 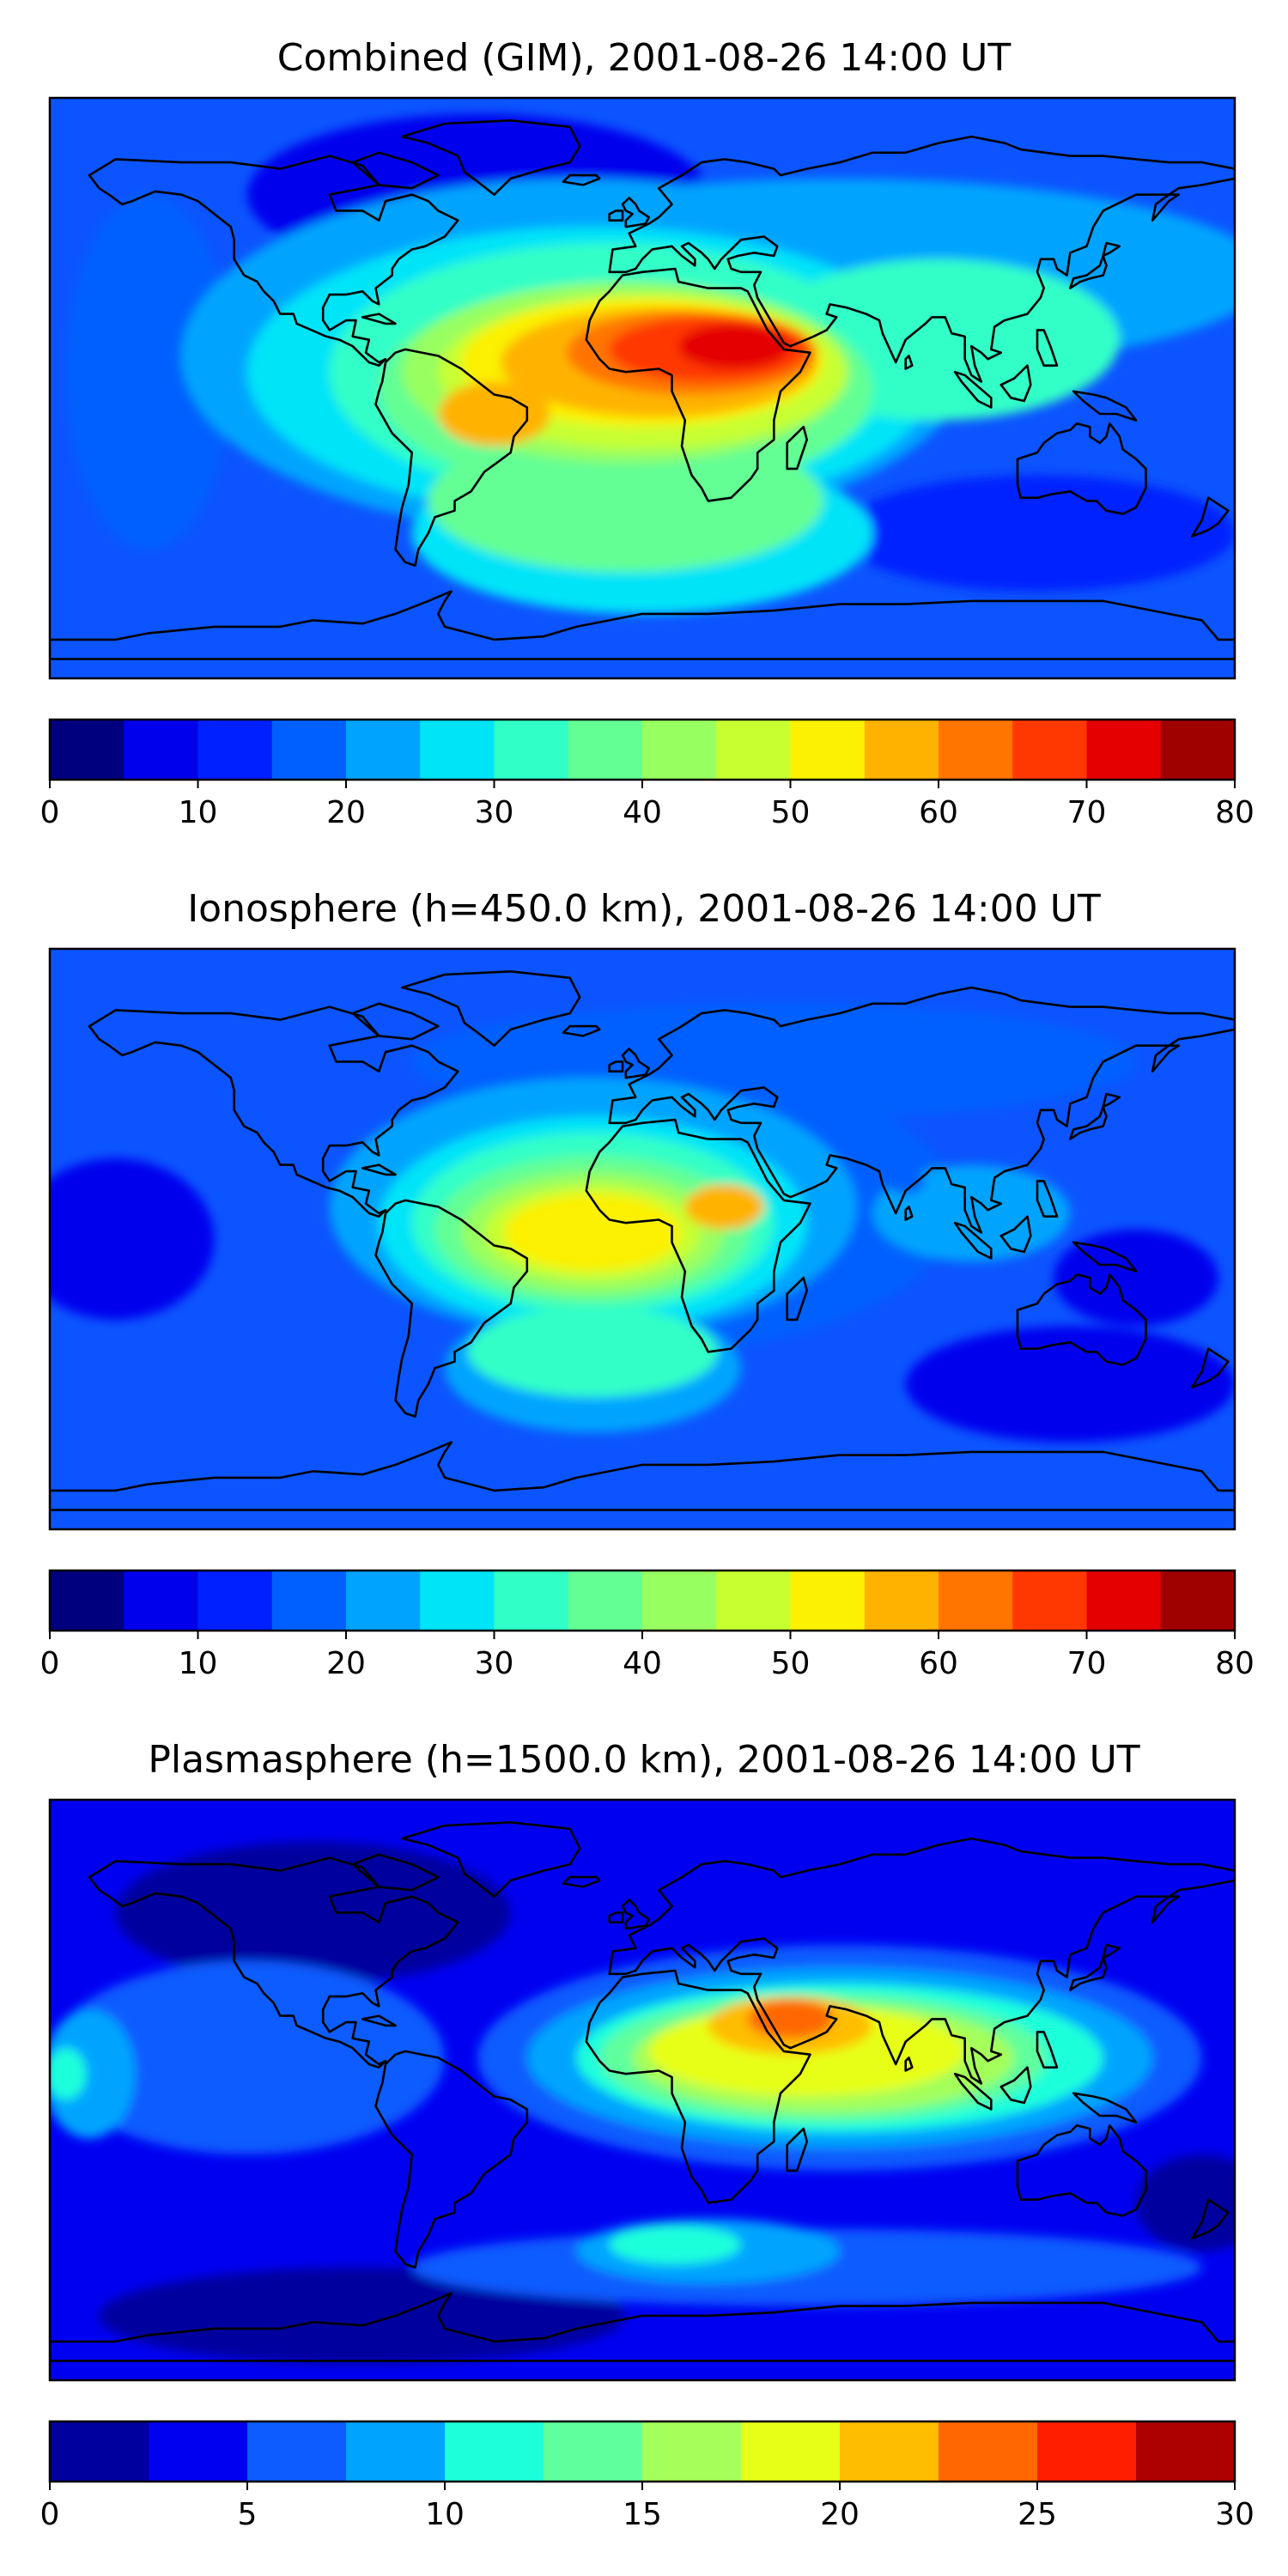 I want to click on coastline-philippines, so click(x=1047, y=1199).